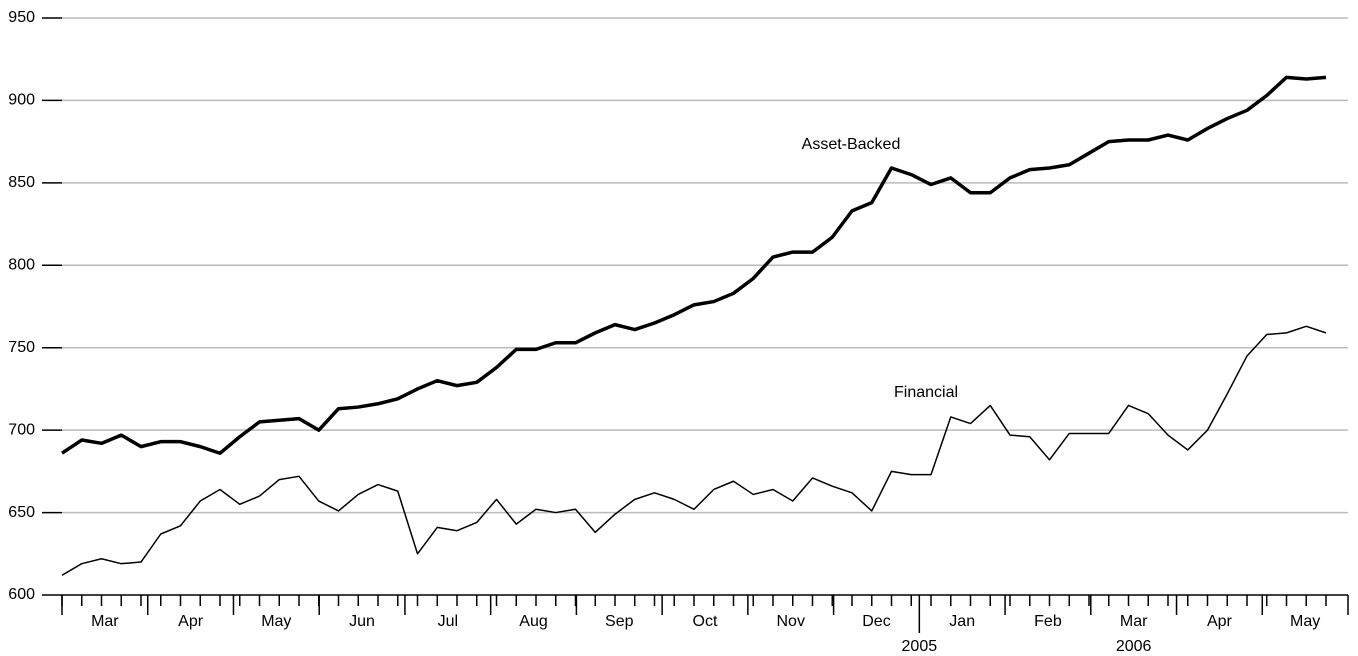 Image resolution: width=1358 pixels, height=656 pixels. I want to click on series-label: Financial, so click(926, 392).